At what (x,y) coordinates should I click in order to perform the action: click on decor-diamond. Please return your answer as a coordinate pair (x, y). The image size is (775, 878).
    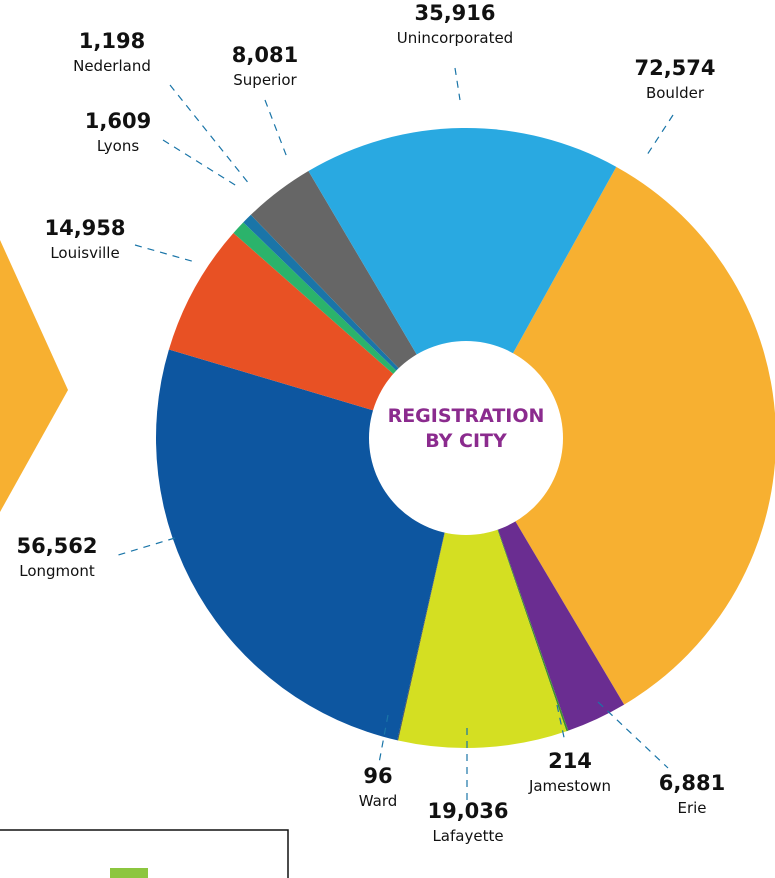
    Looking at the image, I should click on (34, 376).